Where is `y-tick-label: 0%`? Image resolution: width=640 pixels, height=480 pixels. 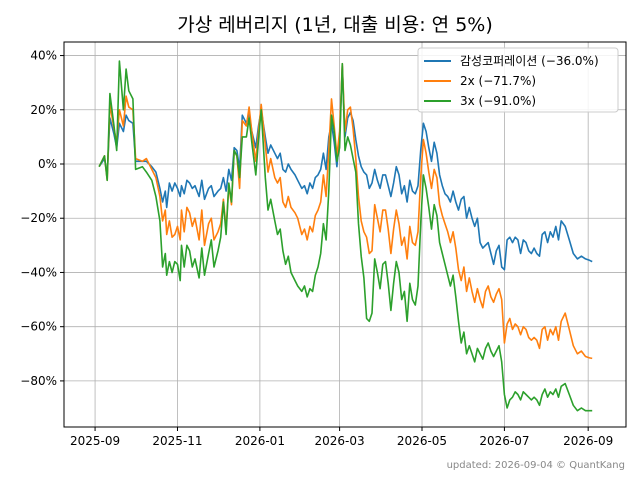 y-tick-label: 0% is located at coordinates (47, 164).